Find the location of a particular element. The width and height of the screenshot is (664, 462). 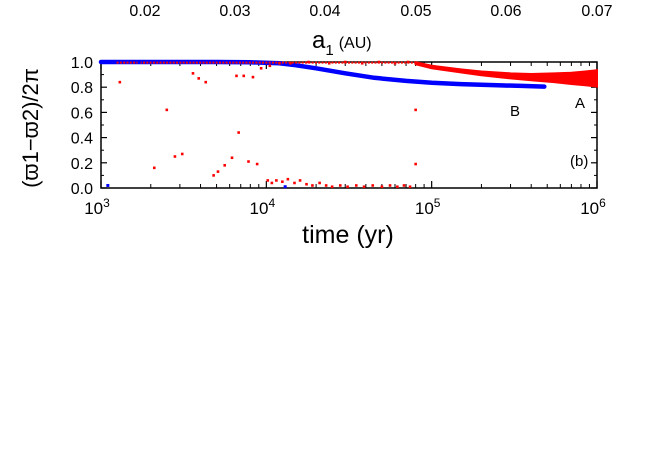

top-tick-label: 0.06 is located at coordinates (505, 11).